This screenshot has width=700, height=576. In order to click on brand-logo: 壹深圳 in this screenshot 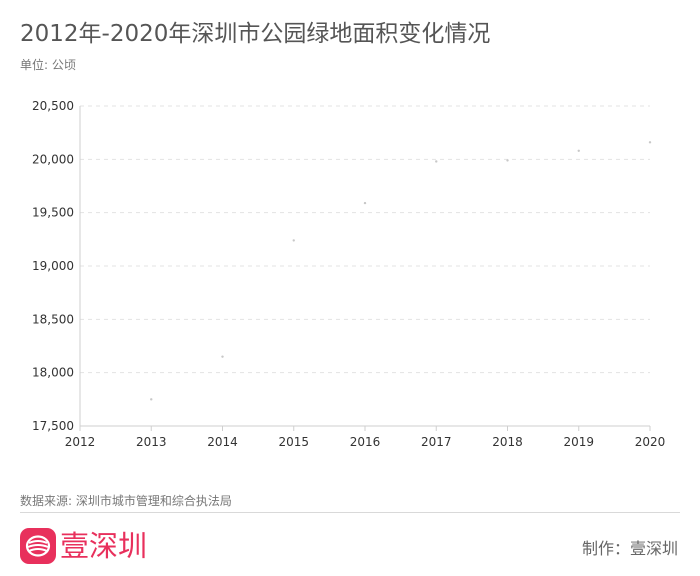, I will do `click(83, 546)`.